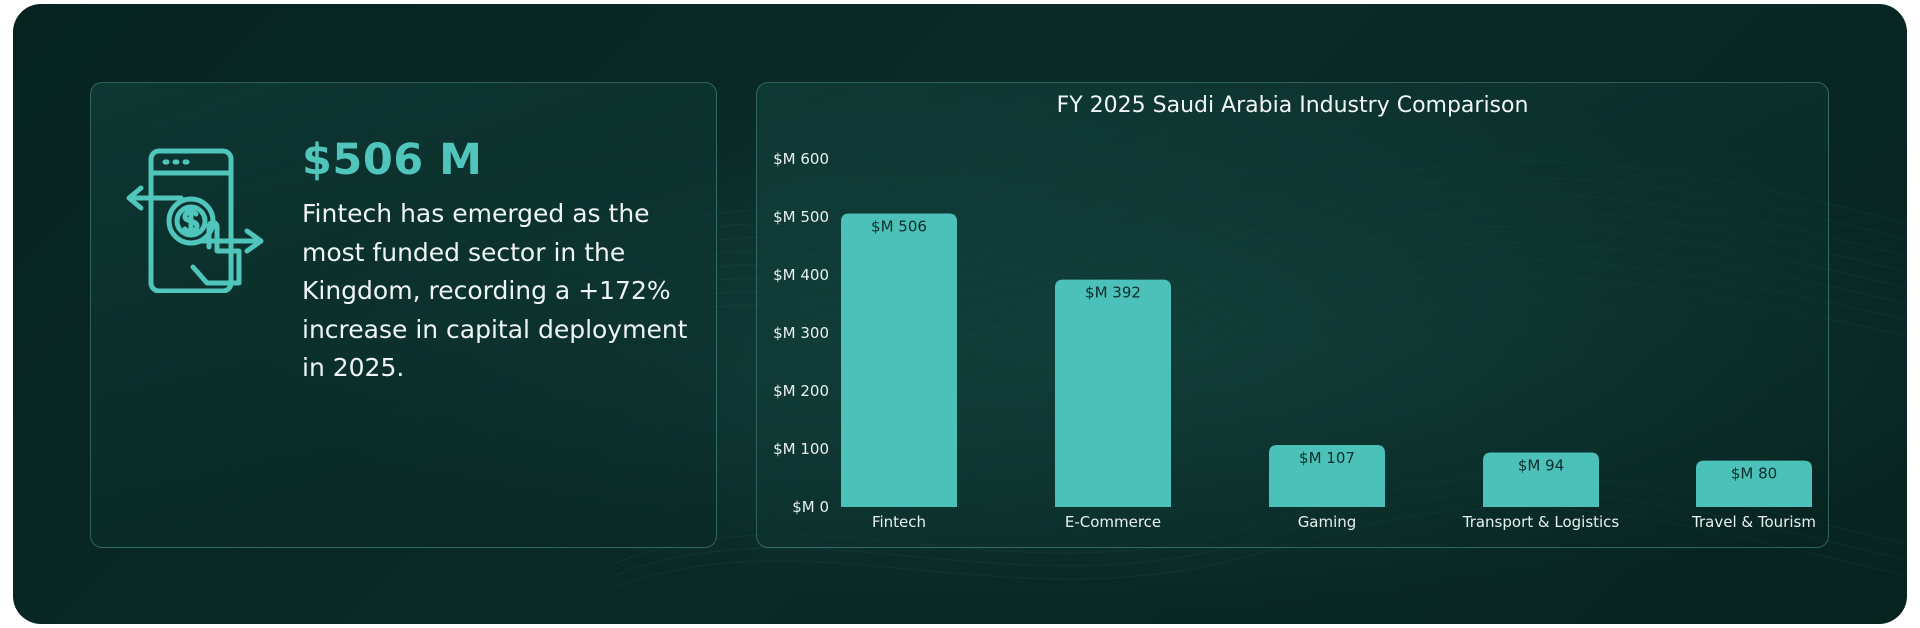 The image size is (1920, 628). I want to click on y-tick-label: $M 400, so click(801, 275).